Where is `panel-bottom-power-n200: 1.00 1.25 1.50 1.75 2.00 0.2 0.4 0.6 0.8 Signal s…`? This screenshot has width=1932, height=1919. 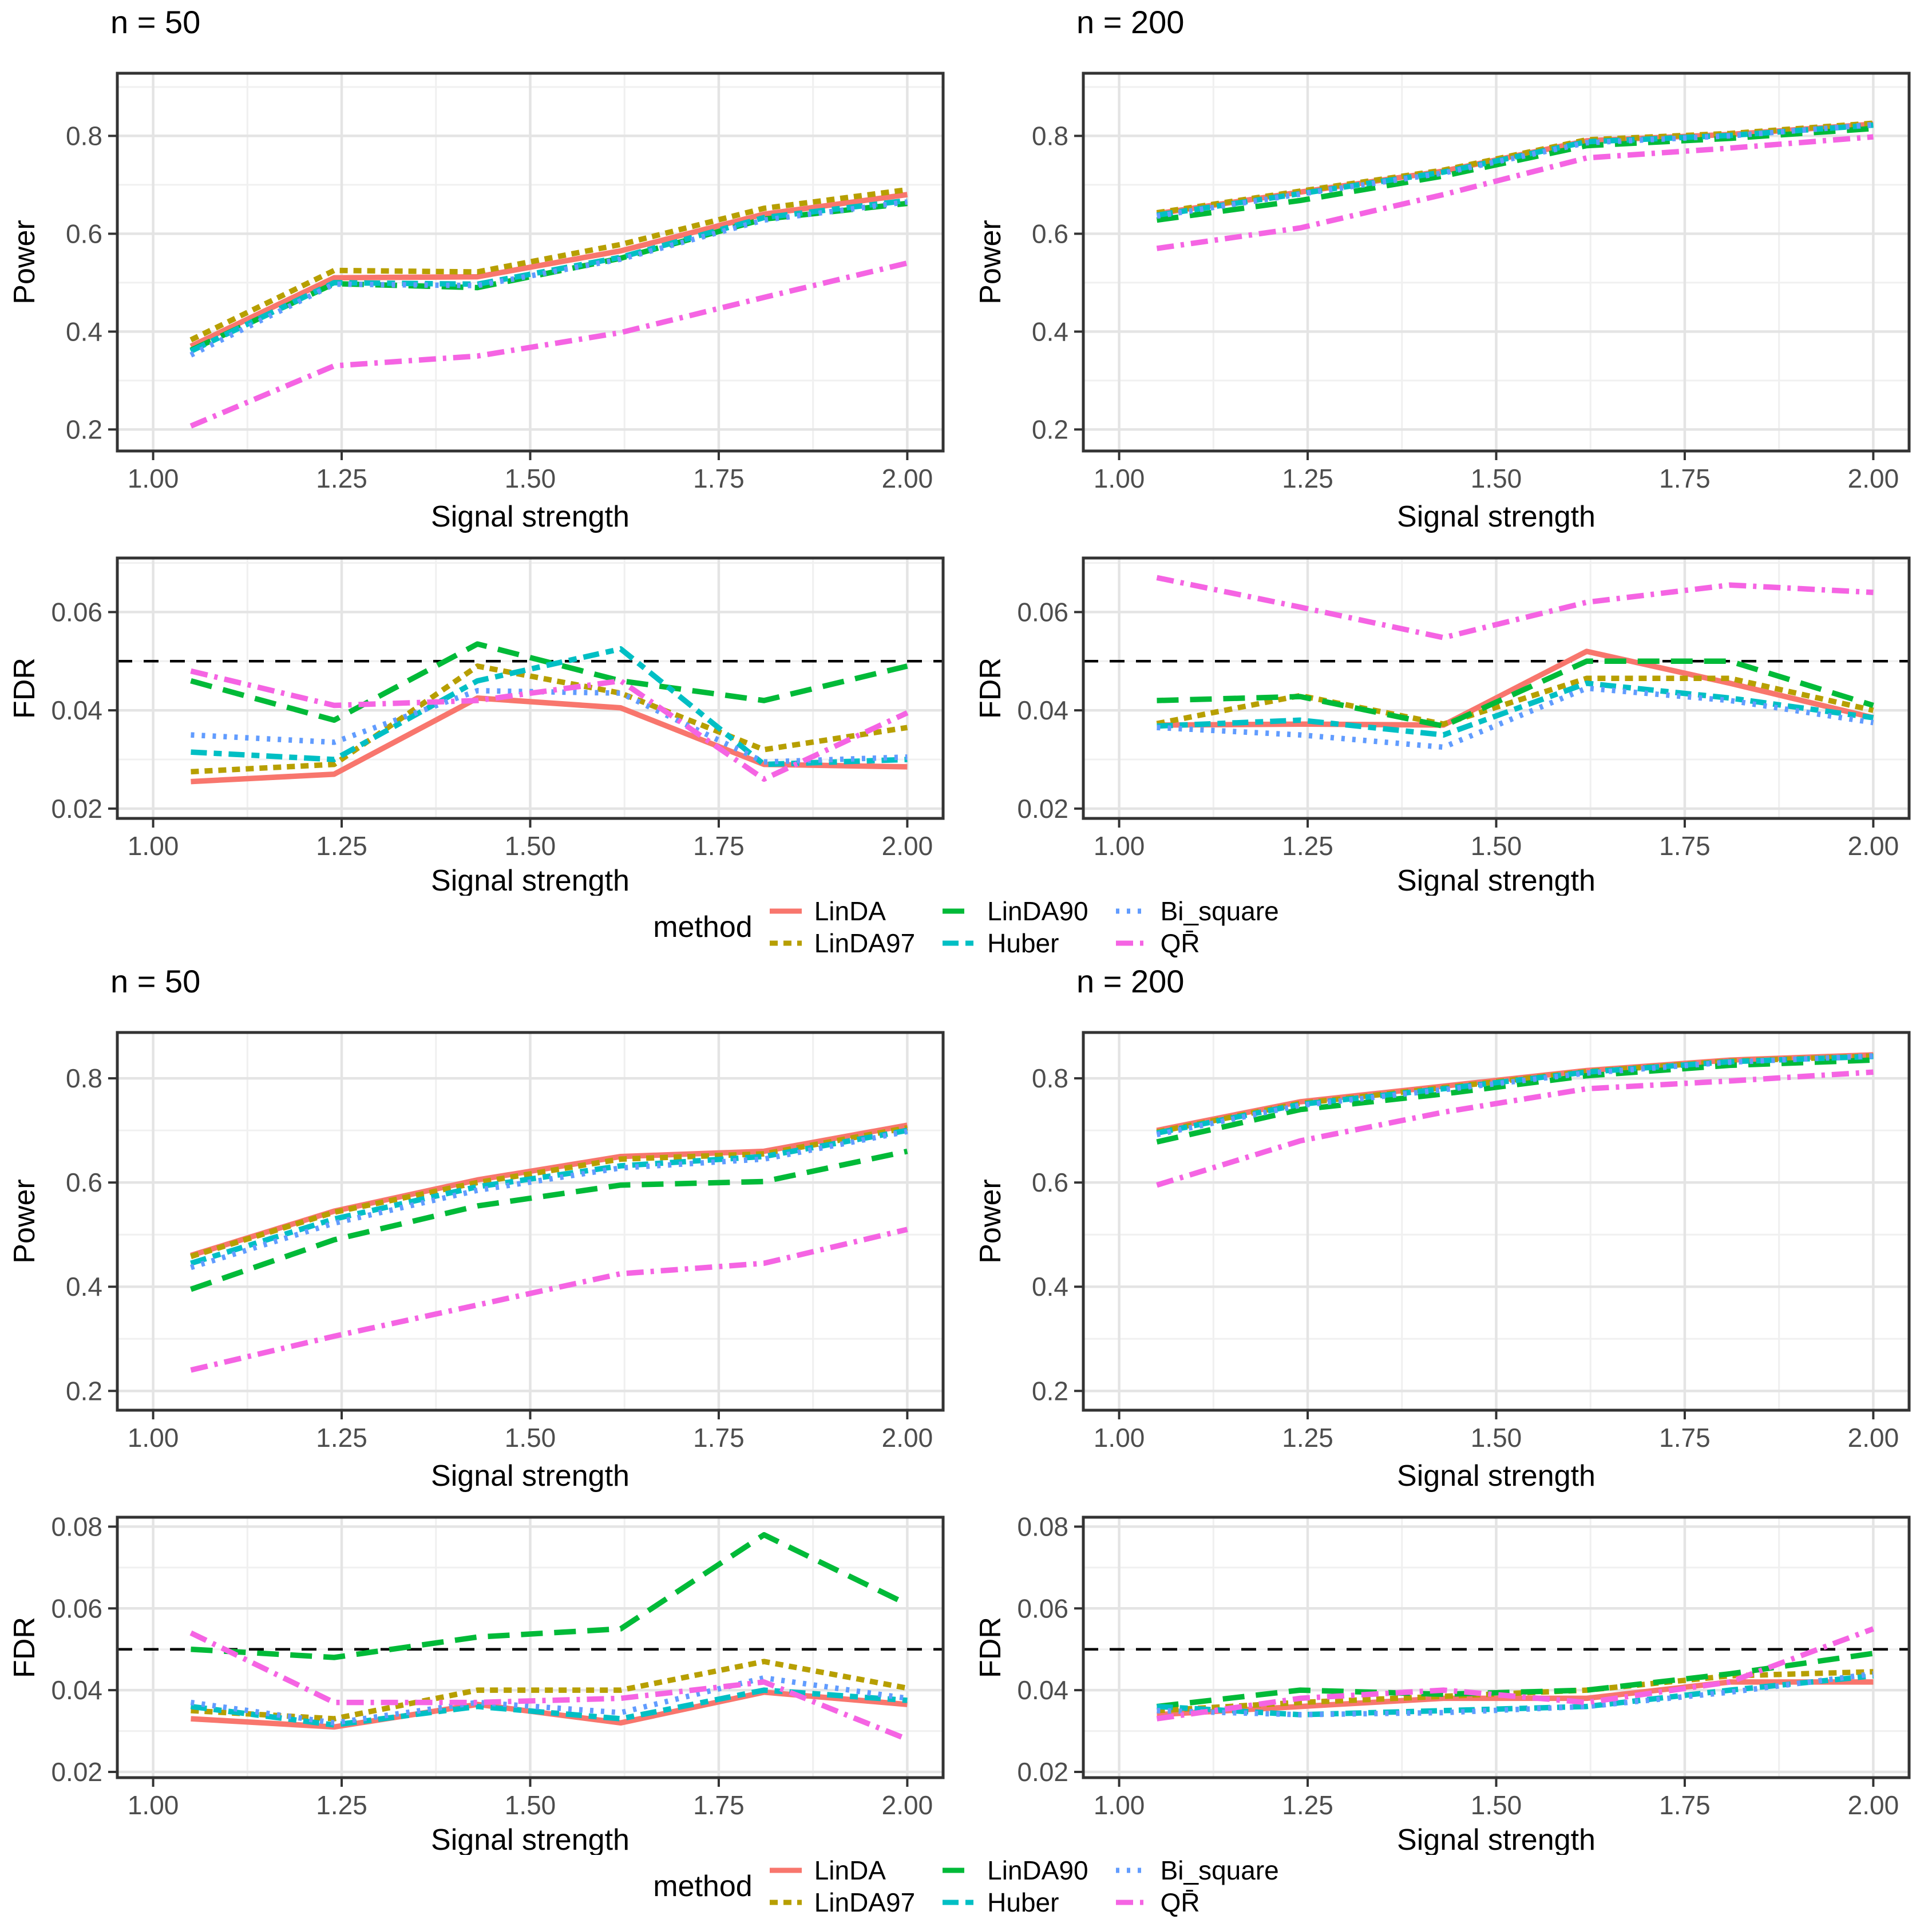 panel-bottom-power-n200: 1.00 1.25 1.50 1.75 2.00 0.2 0.4 0.6 0.8 Signal s… is located at coordinates (1449, 1231).